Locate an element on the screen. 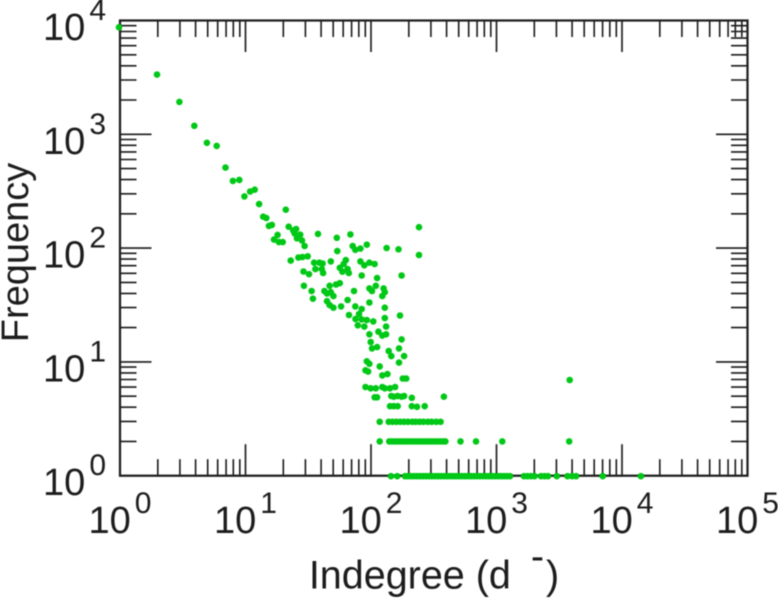  svg-text: Frequency is located at coordinates (18, 253).